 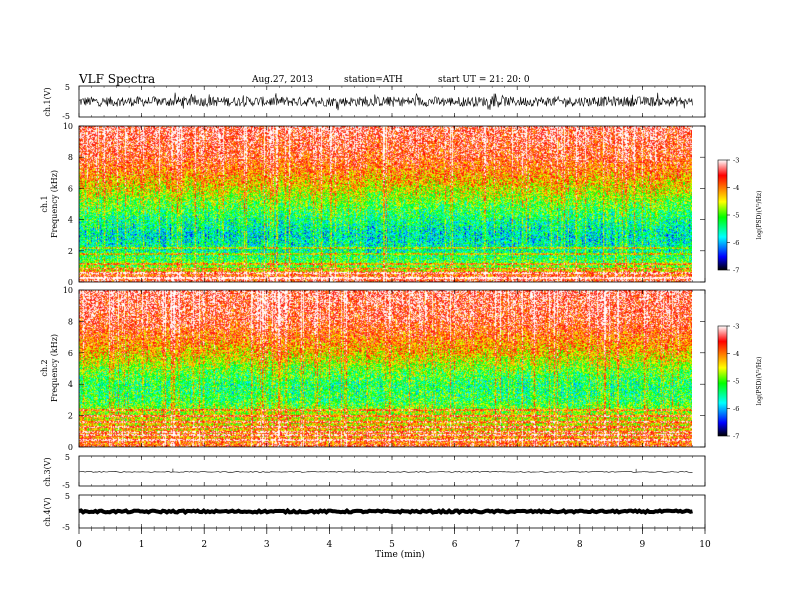 What do you see at coordinates (705, 545) in the screenshot?
I see `time-tick-label: 10` at bounding box center [705, 545].